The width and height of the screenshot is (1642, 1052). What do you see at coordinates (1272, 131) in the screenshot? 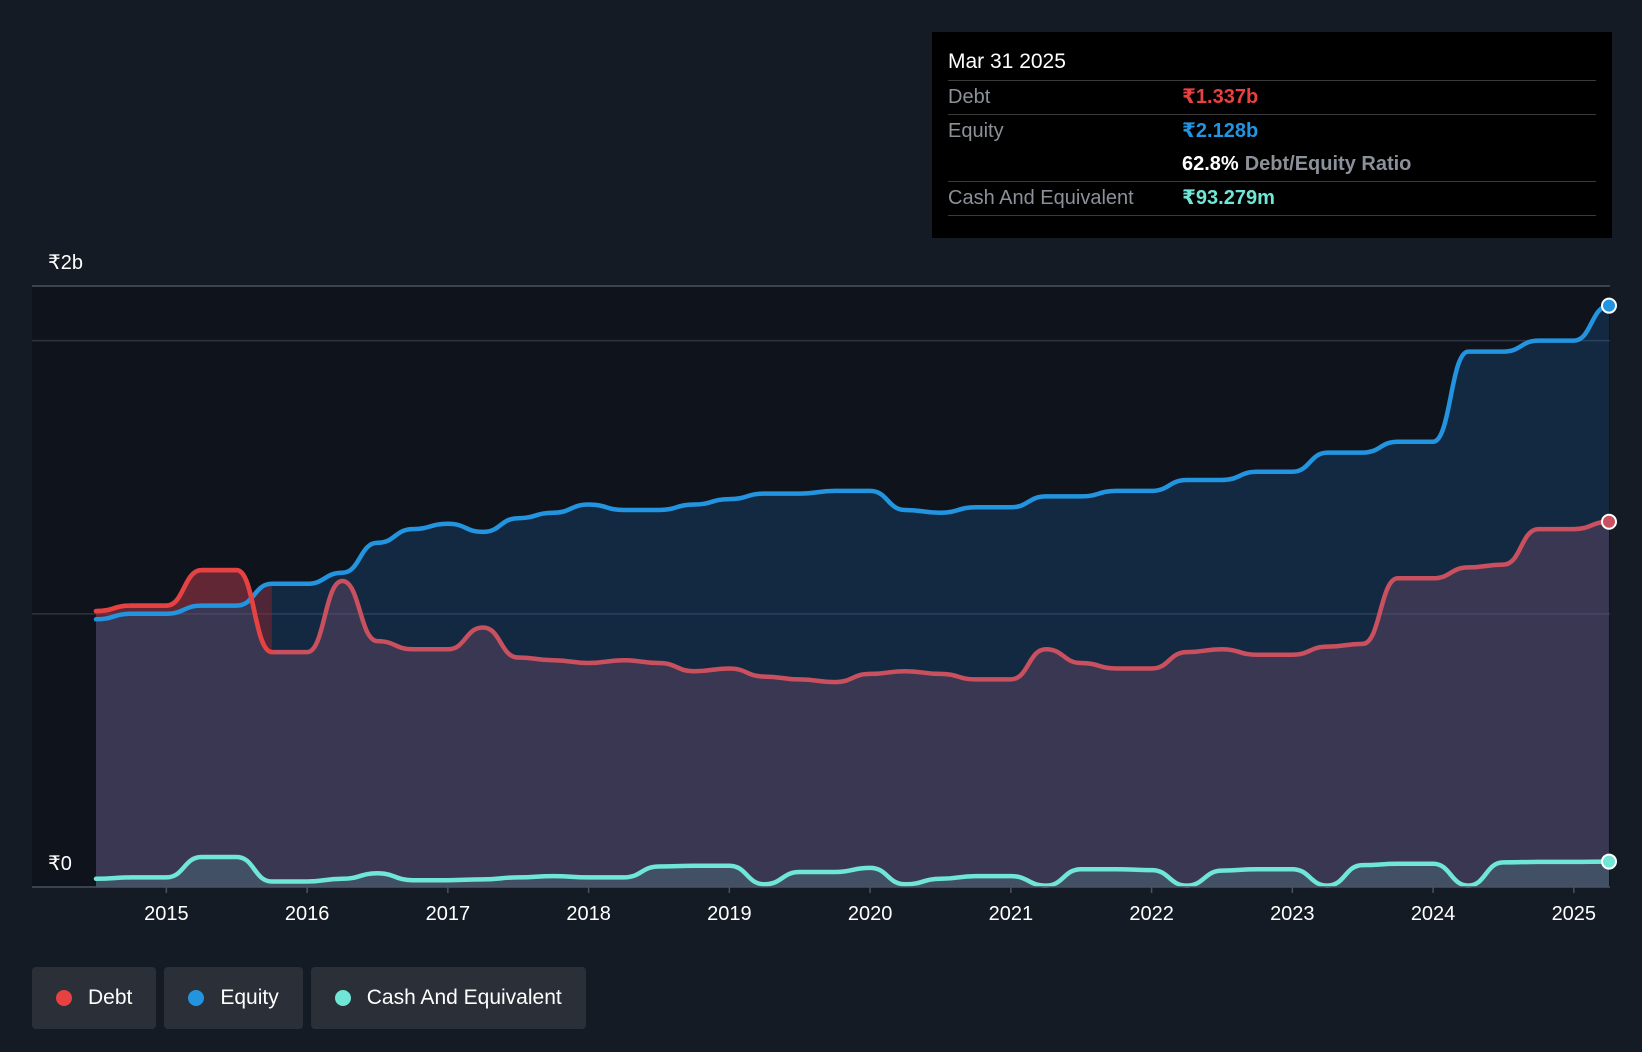
I see `tooltip-row-equity: Equity ₹2.128b` at bounding box center [1272, 131].